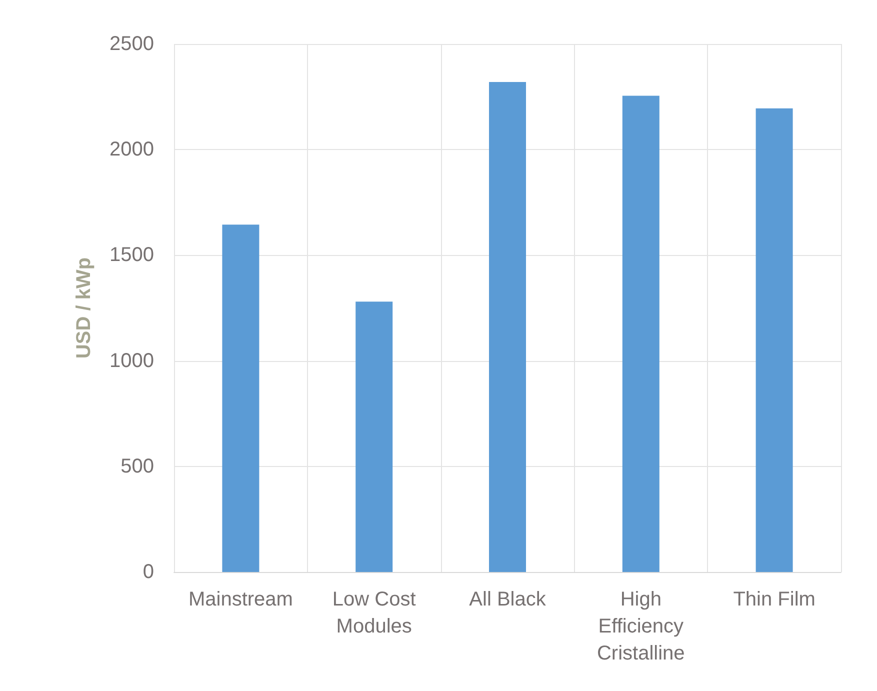 This screenshot has width=877, height=691. I want to click on y-axis-title: USD / kWp, so click(84, 308).